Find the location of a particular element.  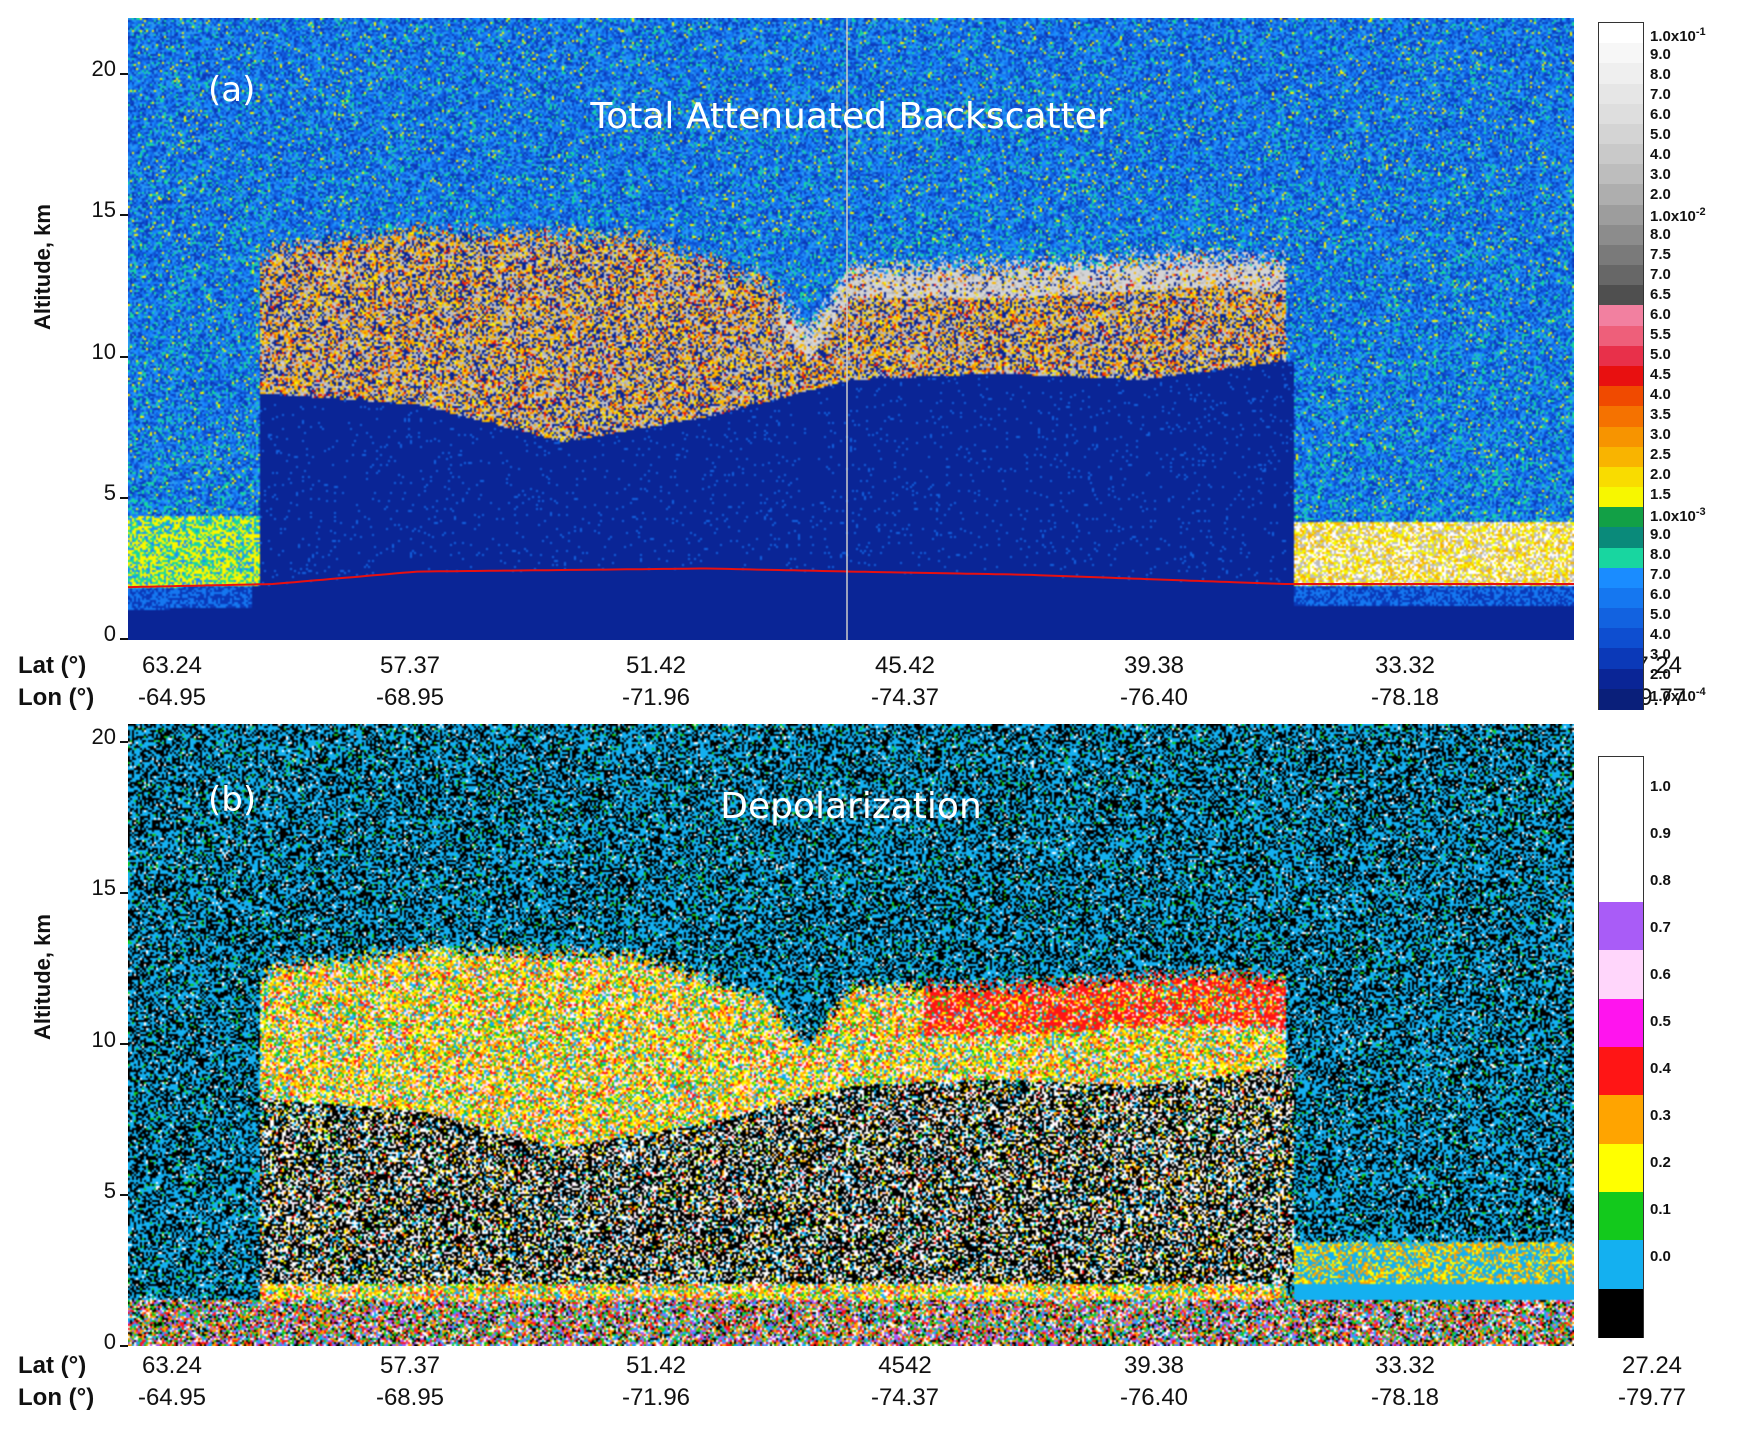

colorbar-label: 0.2 is located at coordinates (1660, 1162).